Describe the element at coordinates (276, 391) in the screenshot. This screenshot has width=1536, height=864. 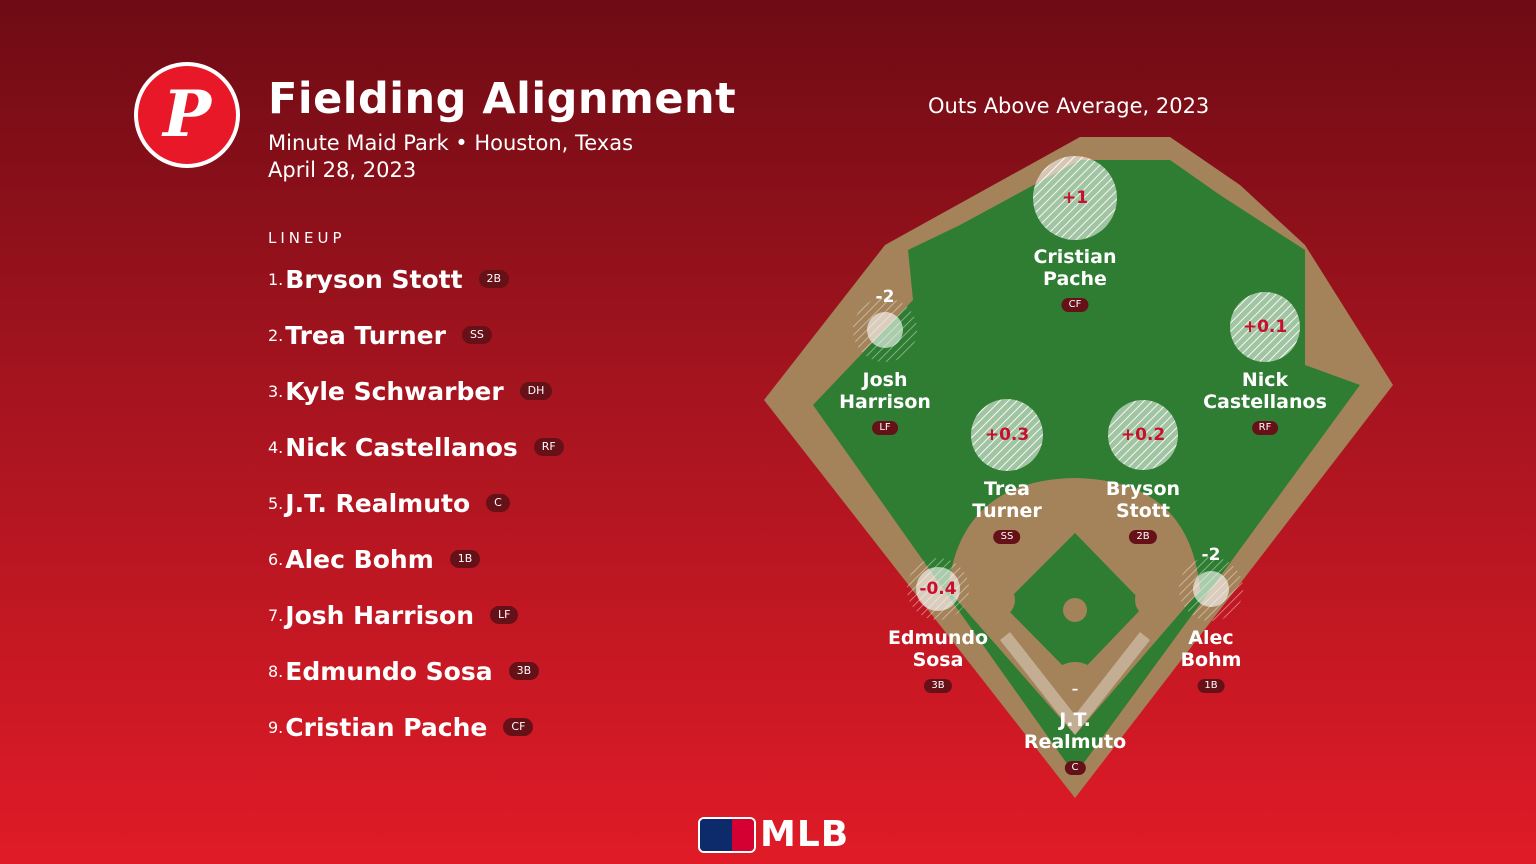
I see `lineup-number: 3.` at that location.